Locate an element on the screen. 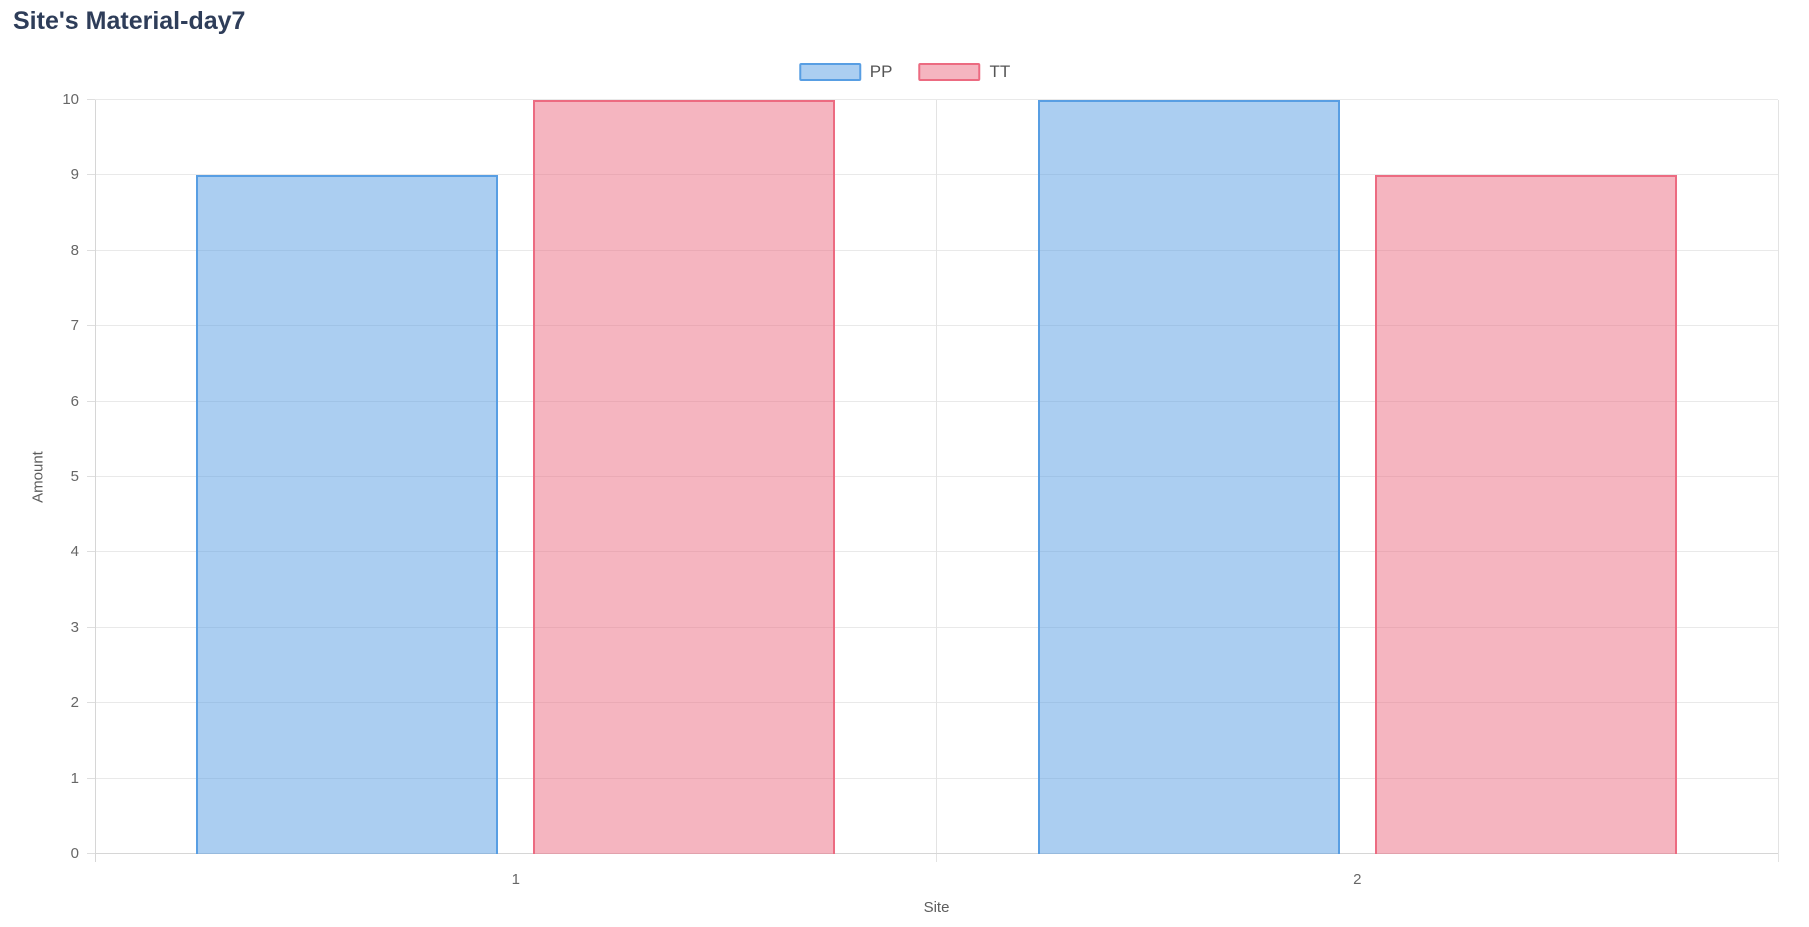 This screenshot has width=1809, height=927. legend-label: PP is located at coordinates (881, 71).